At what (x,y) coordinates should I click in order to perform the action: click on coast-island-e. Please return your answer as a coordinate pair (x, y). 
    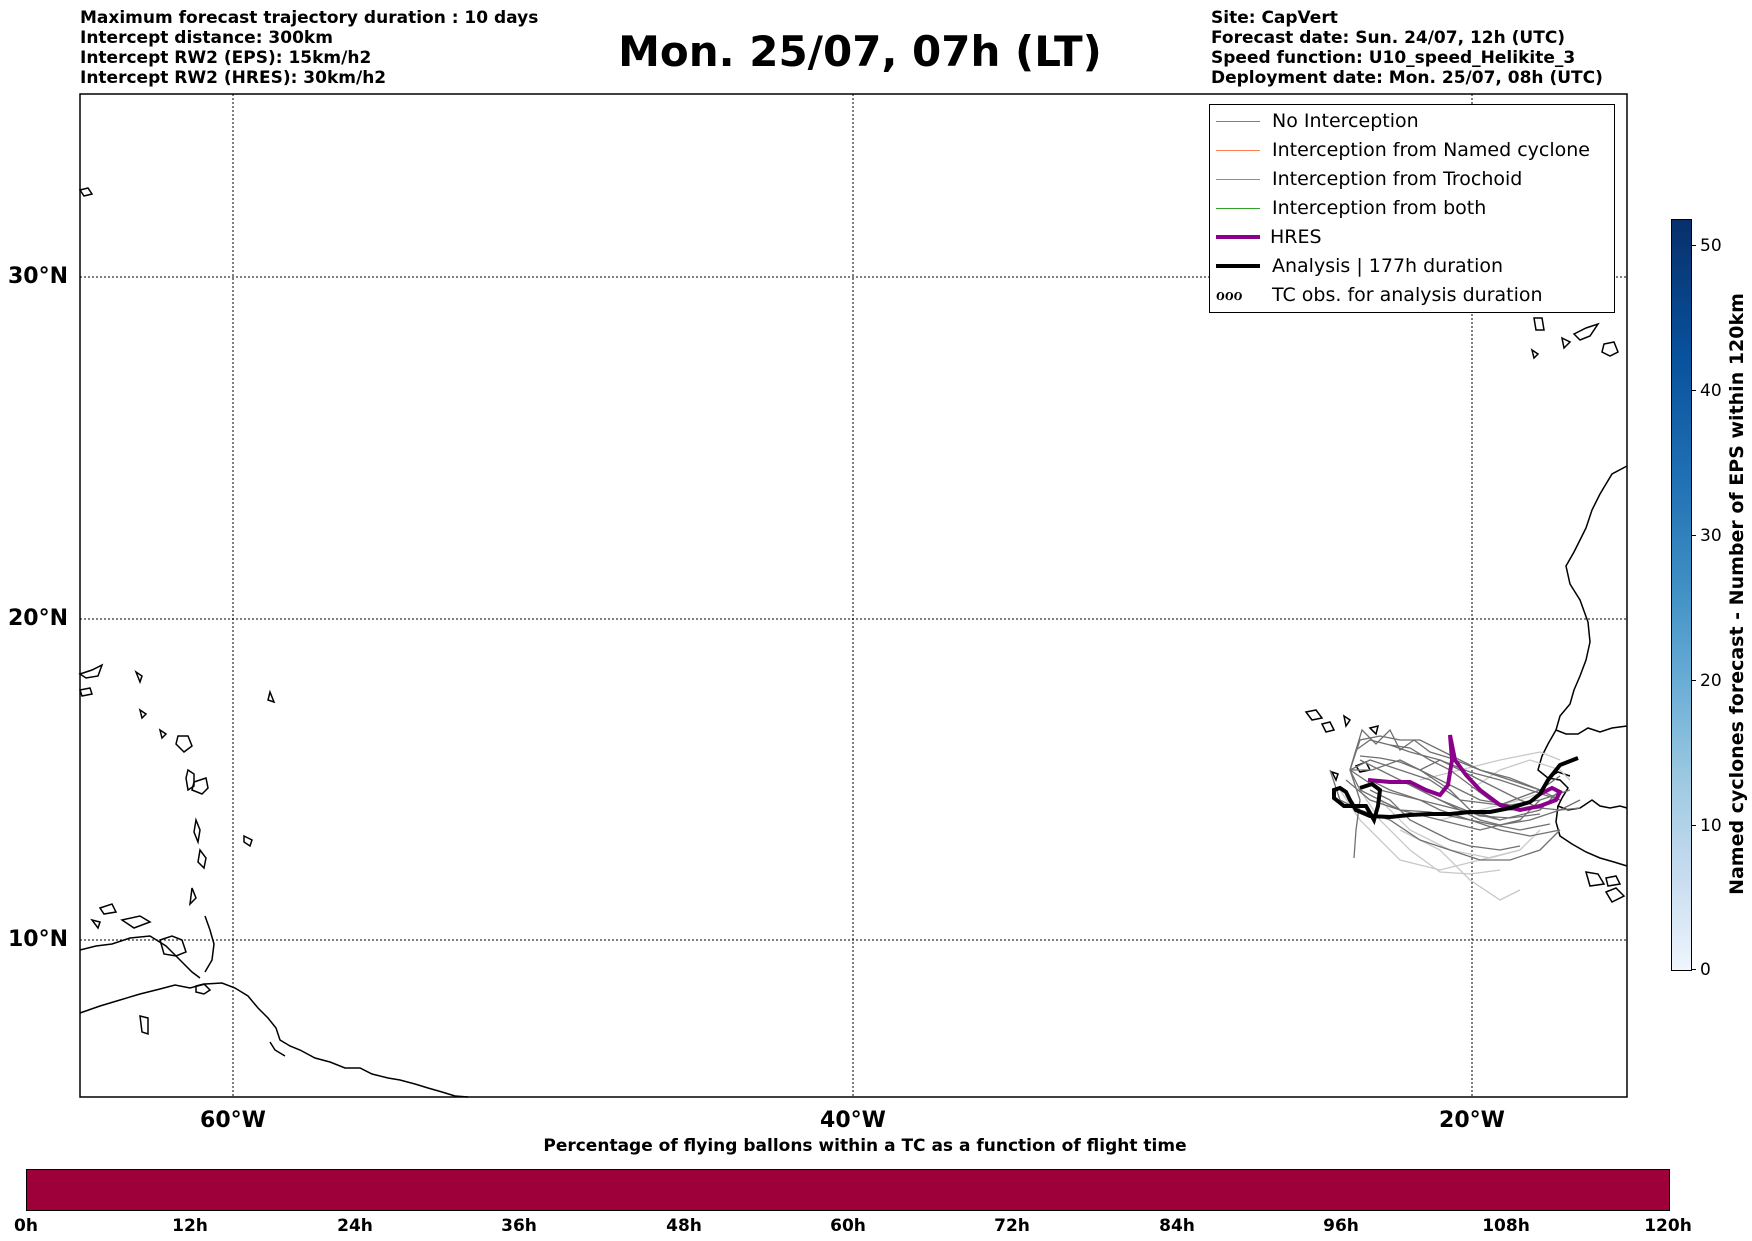
    Looking at the image, I should click on (163, 734).